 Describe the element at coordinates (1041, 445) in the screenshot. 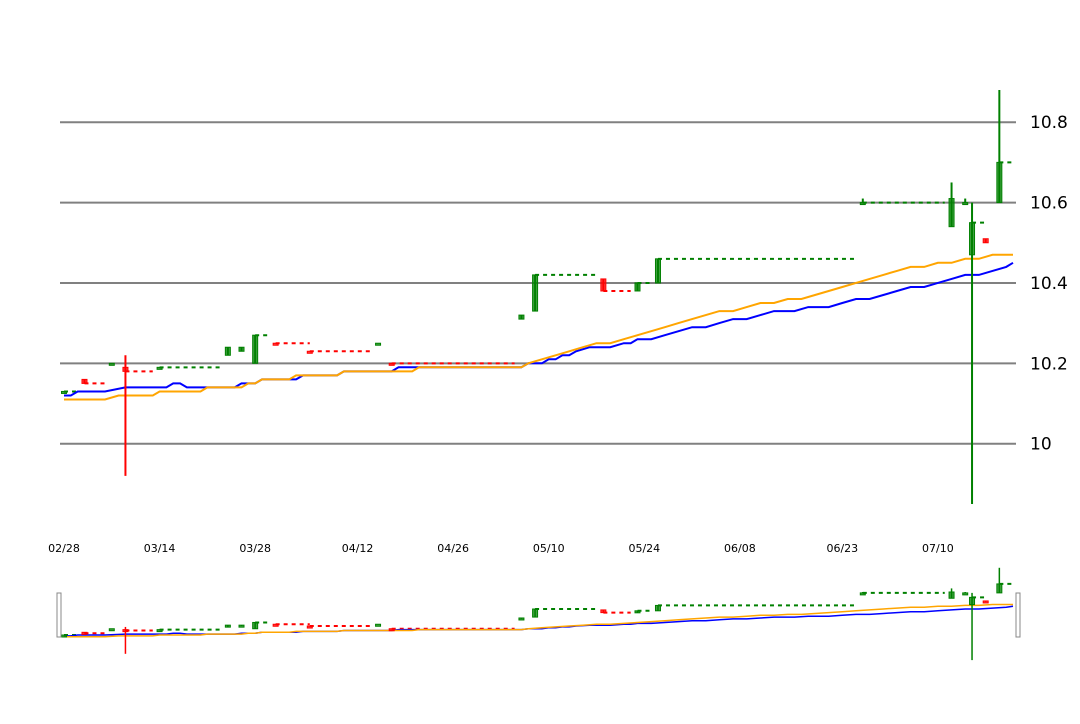

I see `y-tick-label: 10` at that location.